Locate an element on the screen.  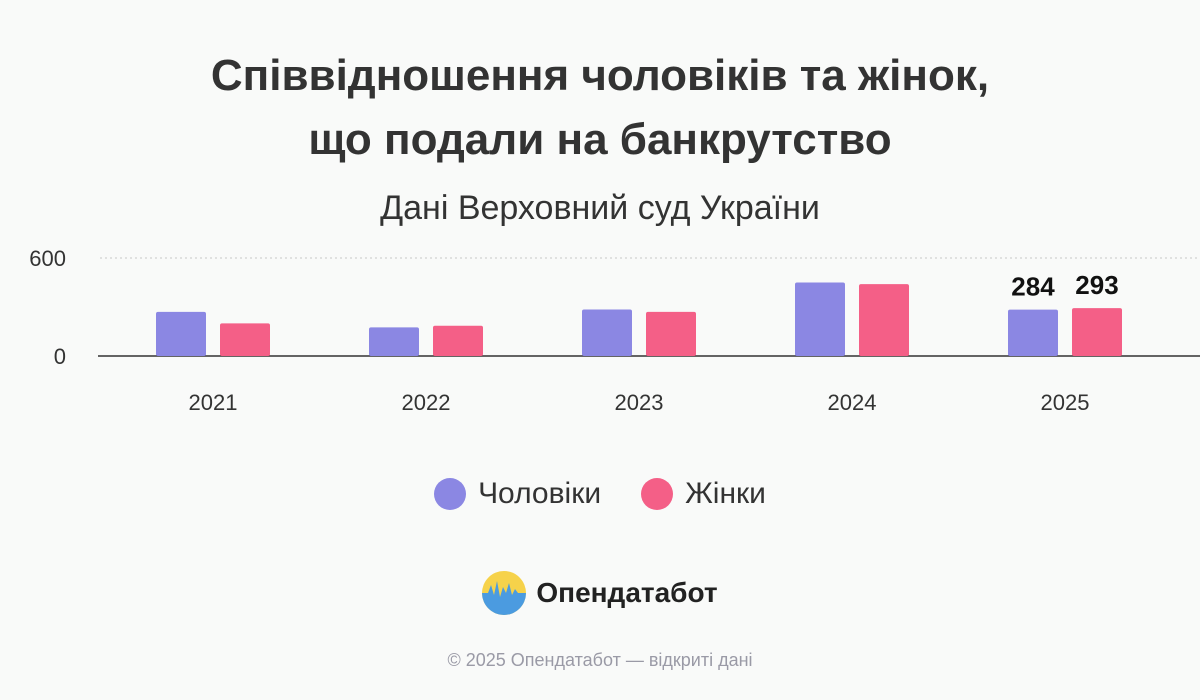
data-label-2025-men: 284 is located at coordinates (1033, 287).